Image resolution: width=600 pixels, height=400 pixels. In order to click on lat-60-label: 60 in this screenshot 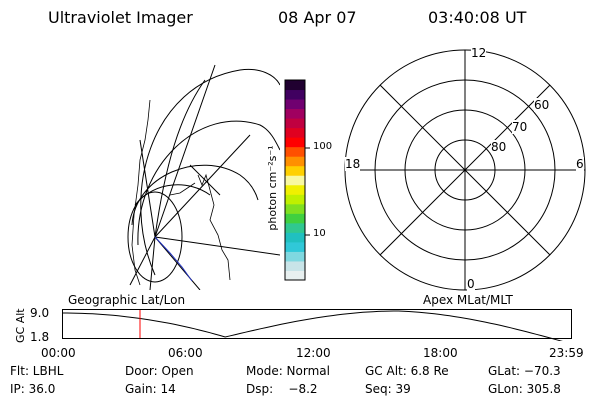, I will do `click(542, 105)`.